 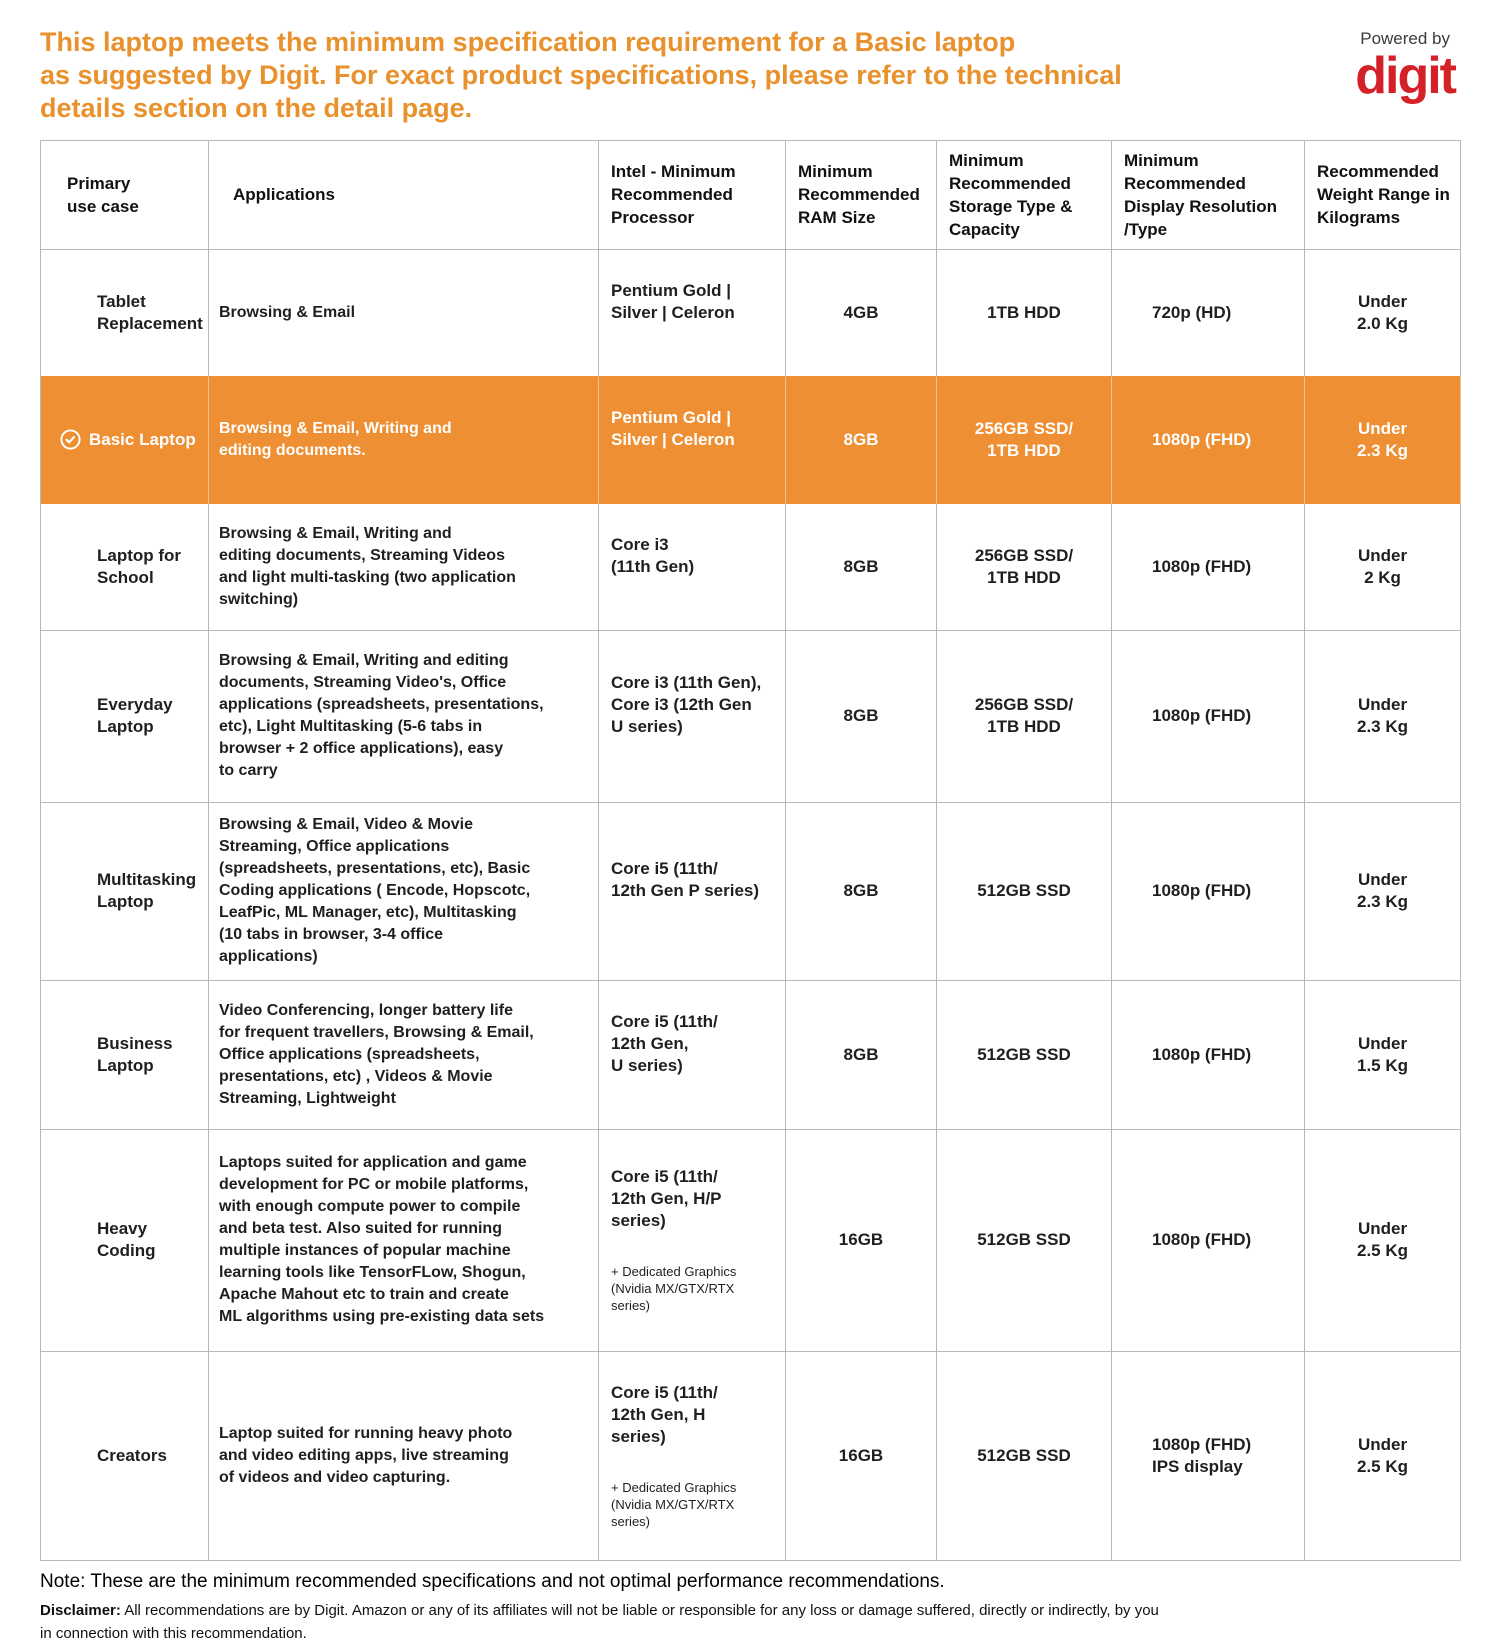 What do you see at coordinates (664, 1043) in the screenshot?
I see `processor-text: Core i5 (11th/ 12th Gen, U series)` at bounding box center [664, 1043].